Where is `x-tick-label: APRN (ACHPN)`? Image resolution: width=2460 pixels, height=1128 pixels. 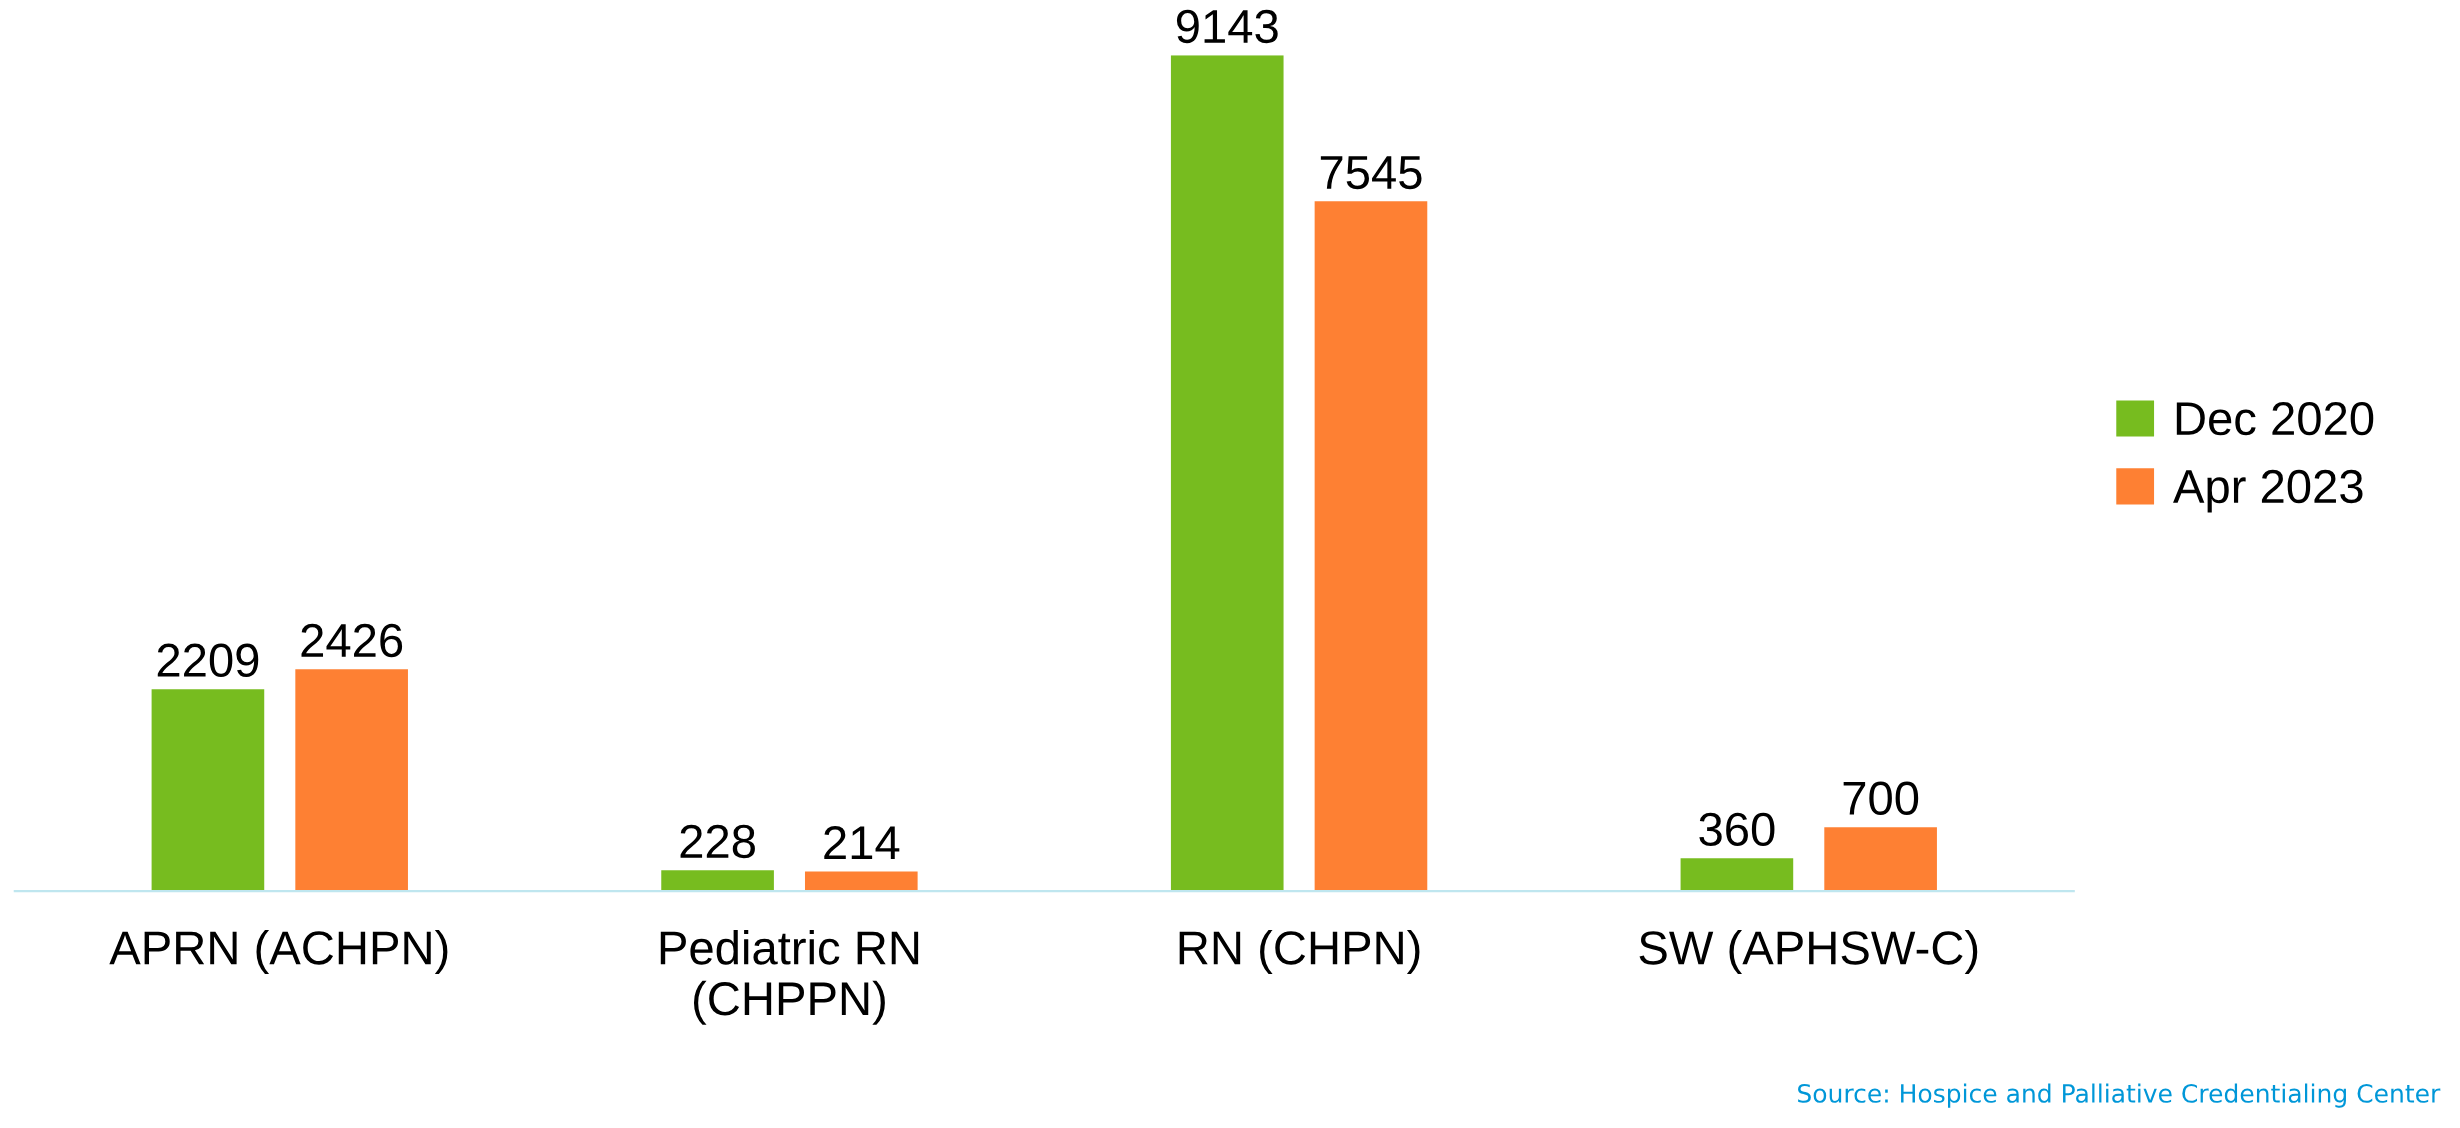
x-tick-label: APRN (ACHPN) is located at coordinates (278, 952).